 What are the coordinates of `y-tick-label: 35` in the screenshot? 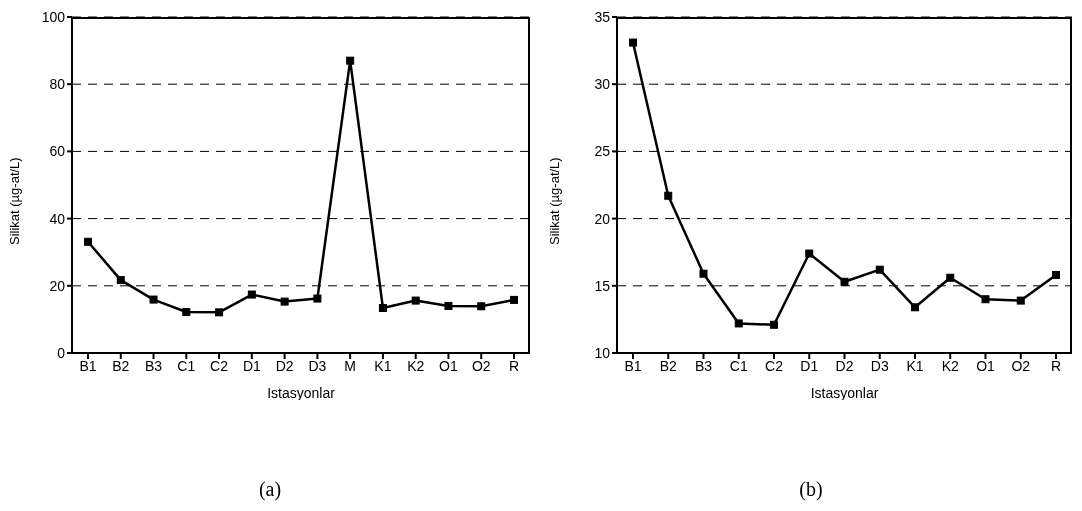 It's located at (602, 16).